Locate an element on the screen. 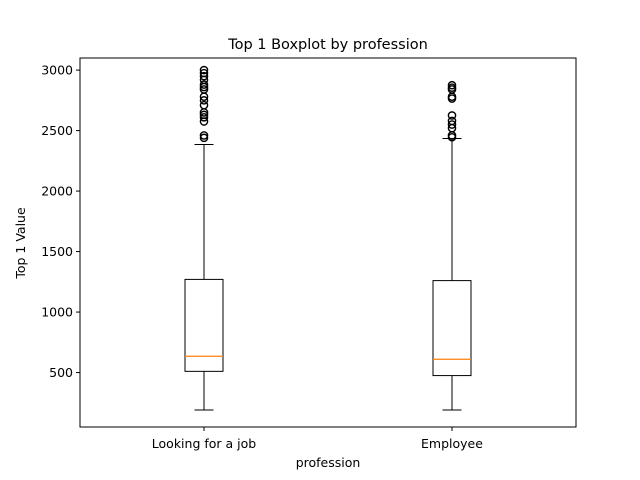 This screenshot has height=480, width=640. x-axis-label: profession is located at coordinates (328, 462).